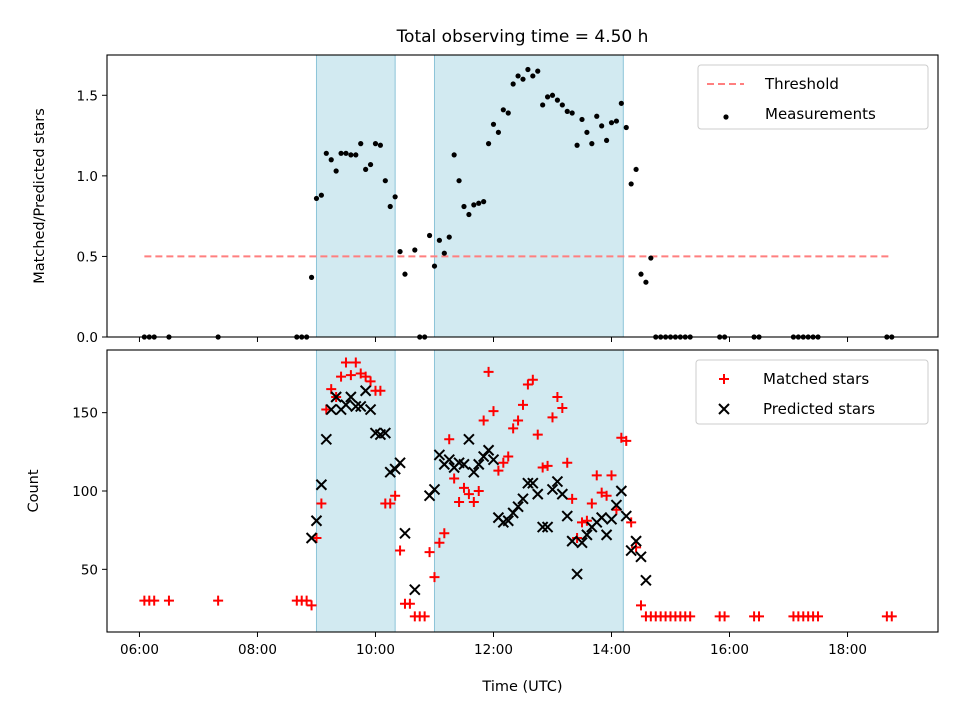  I want to click on legend-box, so click(813, 97).